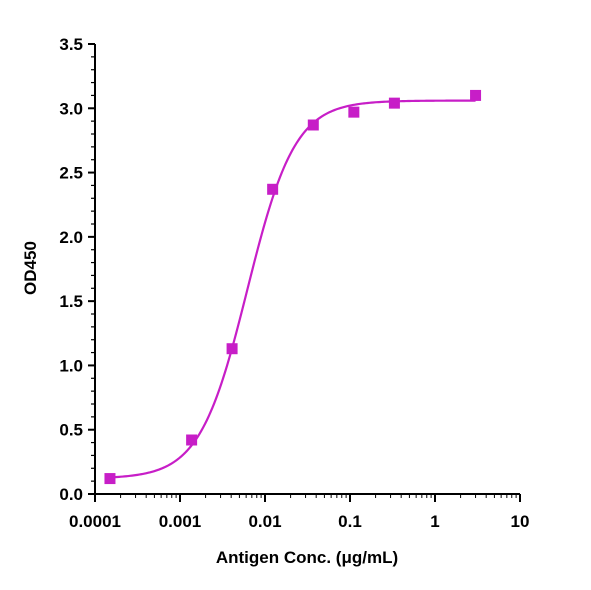 Image resolution: width=591 pixels, height=590 pixels. What do you see at coordinates (350, 521) in the screenshot?
I see `x-tick-label: 0.1` at bounding box center [350, 521].